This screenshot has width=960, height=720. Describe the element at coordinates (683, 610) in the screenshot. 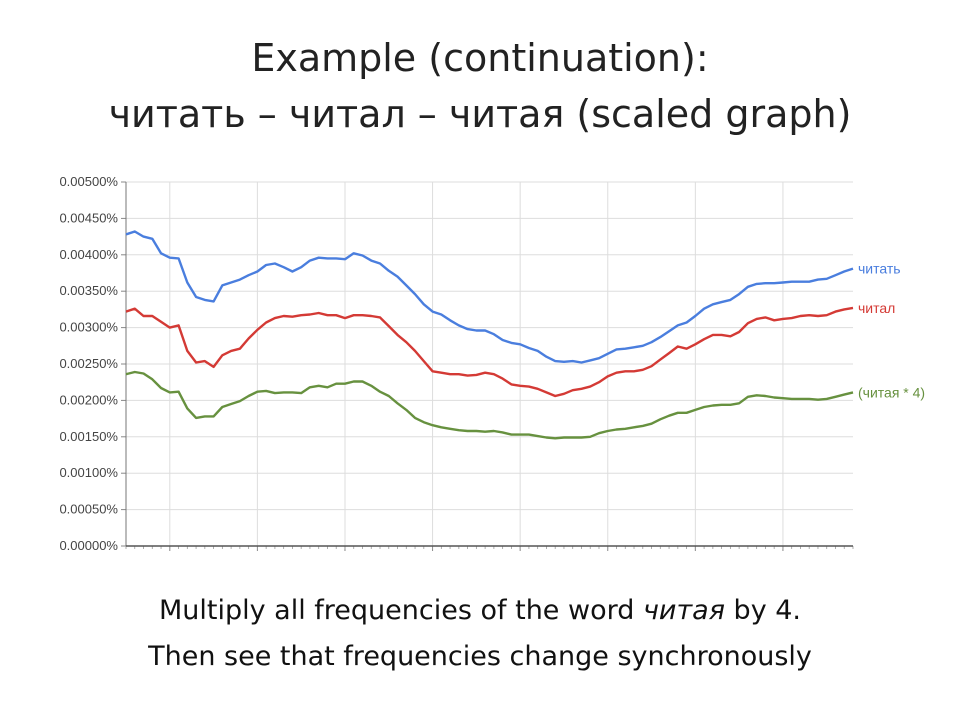

I see `caption-highlight-word: читая` at that location.